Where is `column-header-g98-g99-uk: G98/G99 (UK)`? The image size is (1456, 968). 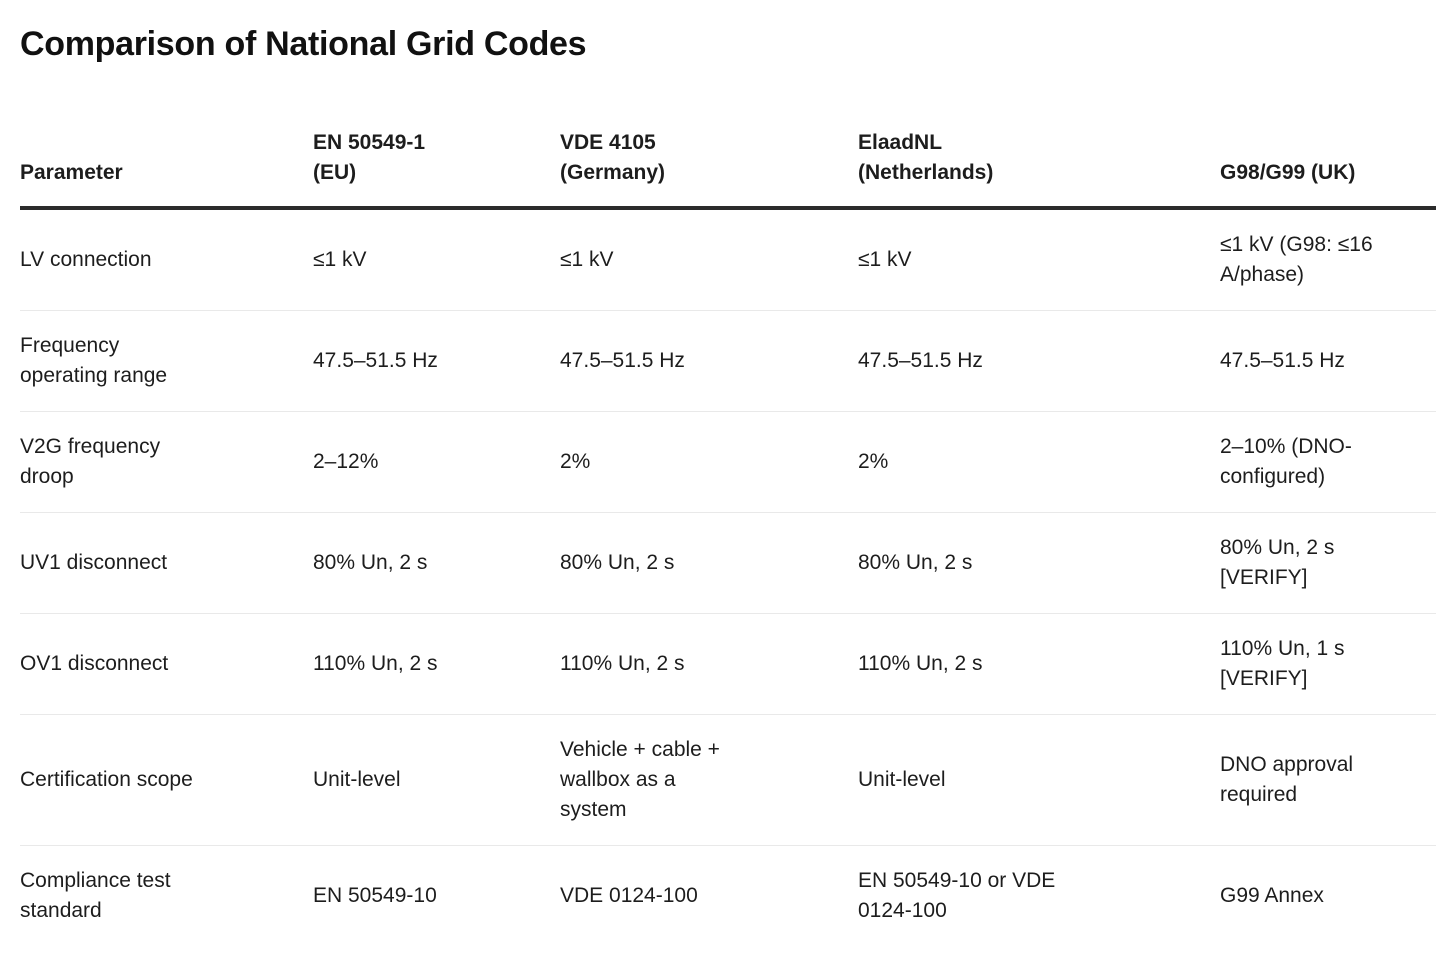
column-header-g98-g99-uk: G98/G99 (UK) is located at coordinates (1328, 168).